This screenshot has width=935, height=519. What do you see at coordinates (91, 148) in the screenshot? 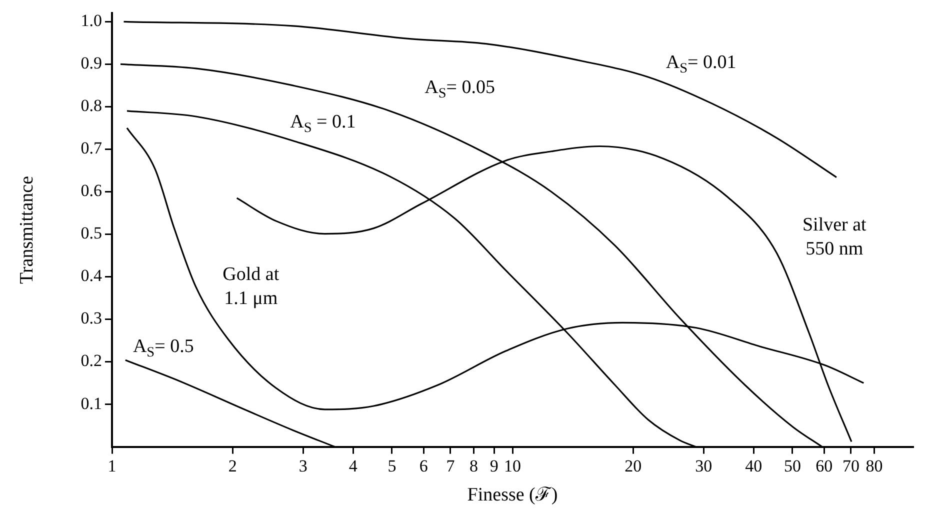
I see `y-tick-label: 0.7` at bounding box center [91, 148].